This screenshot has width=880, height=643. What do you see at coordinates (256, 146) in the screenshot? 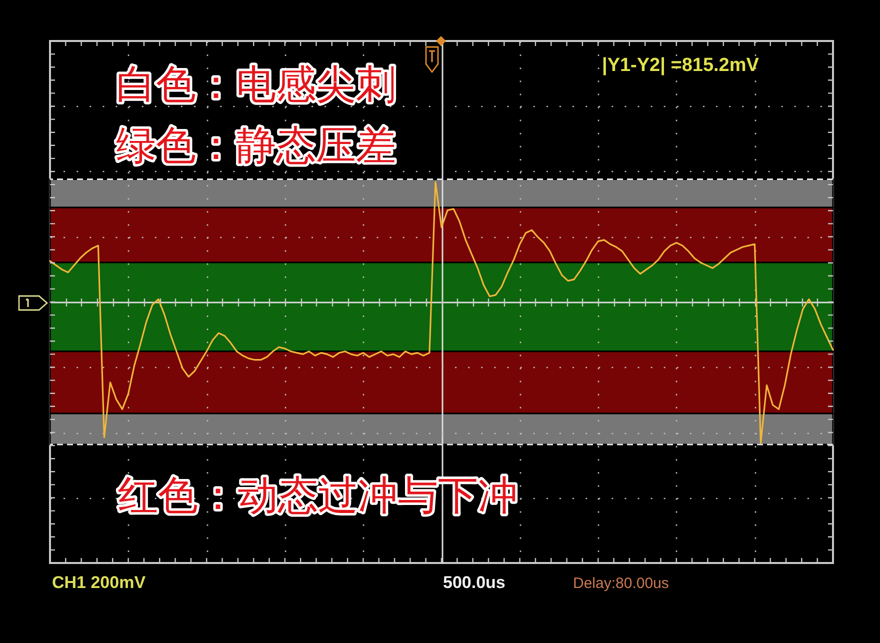
I see `text: 绿色：静态压差` at bounding box center [256, 146].